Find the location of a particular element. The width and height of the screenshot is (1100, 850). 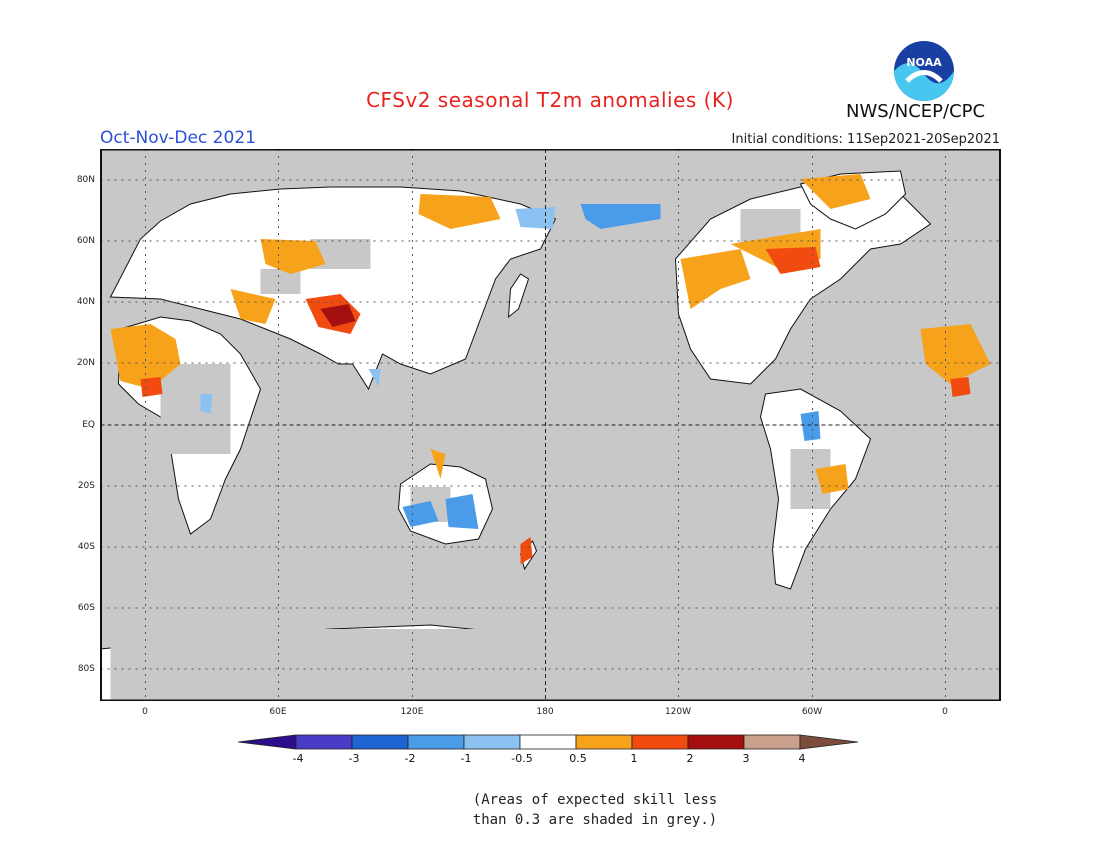

season-label: Oct-Nov-Dec 2021 is located at coordinates (178, 138).